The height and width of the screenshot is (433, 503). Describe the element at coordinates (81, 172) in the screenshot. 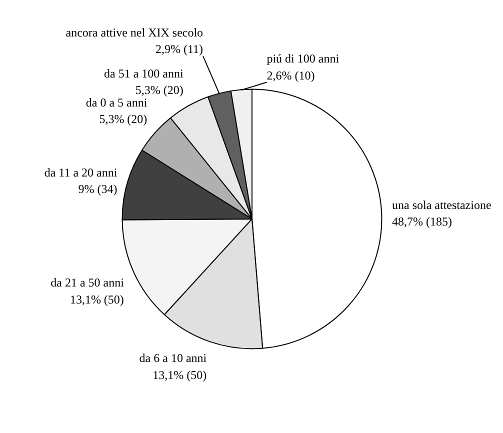

I see `slice-label: da 11 a 20 anni` at that location.